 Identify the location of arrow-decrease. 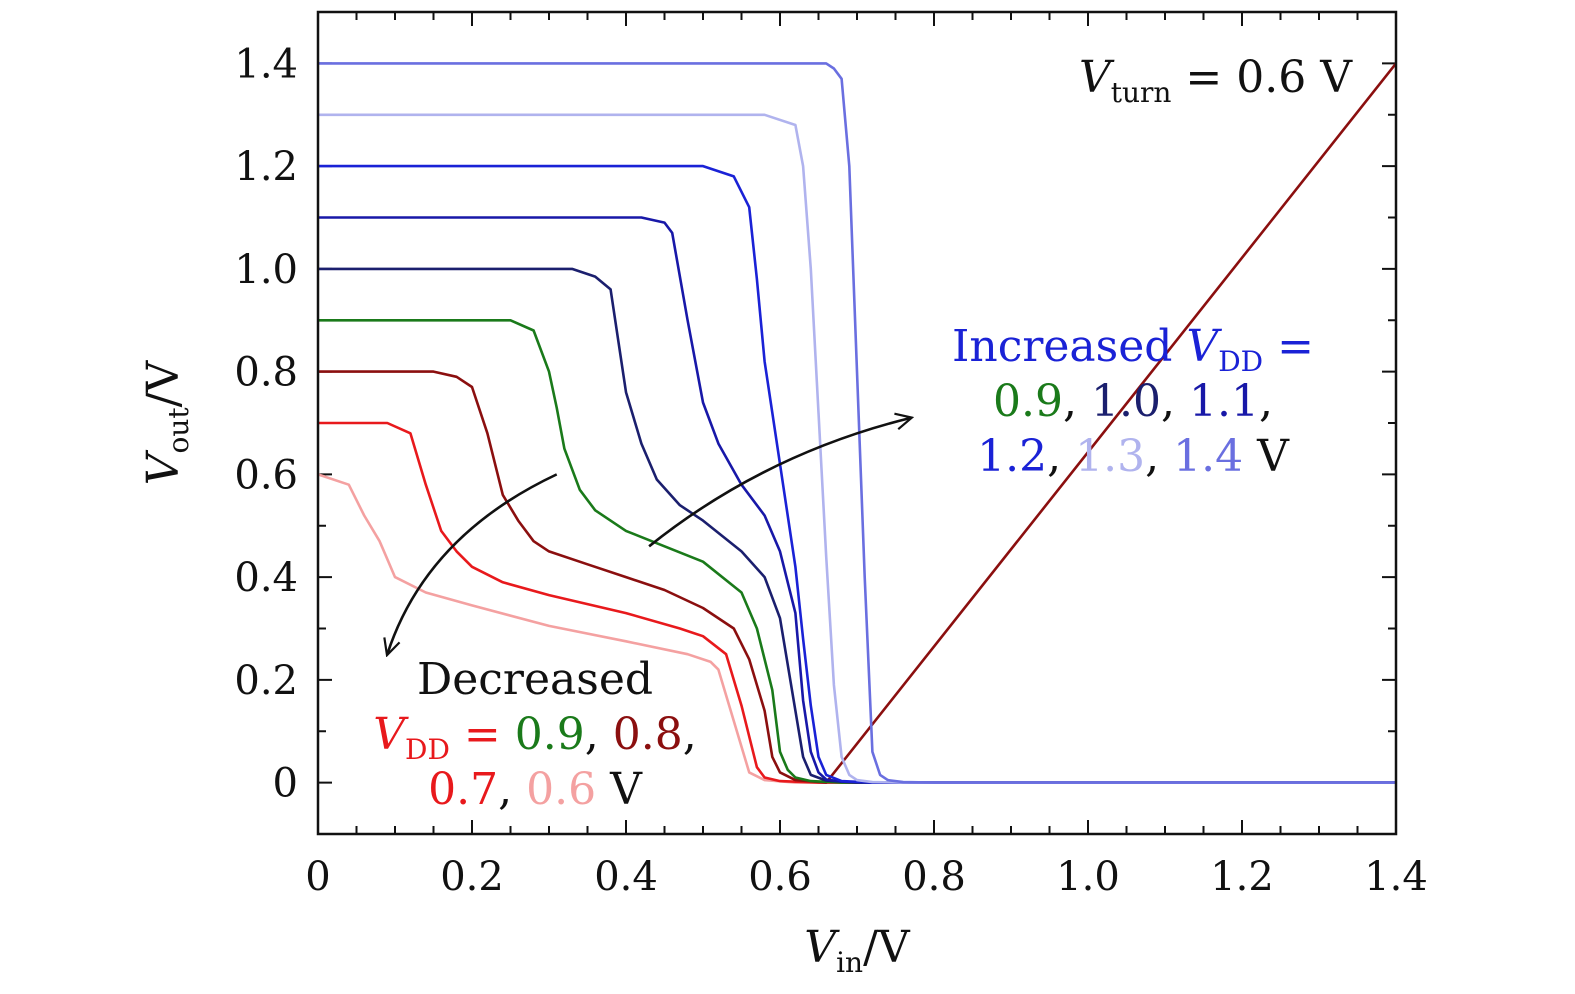
(472, 563).